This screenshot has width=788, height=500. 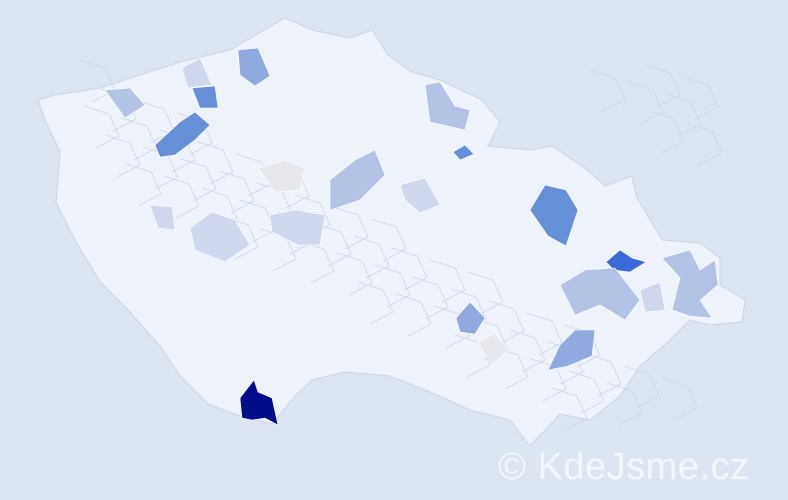 What do you see at coordinates (624, 467) in the screenshot?
I see `watermark: © KdeJsme.cz` at bounding box center [624, 467].